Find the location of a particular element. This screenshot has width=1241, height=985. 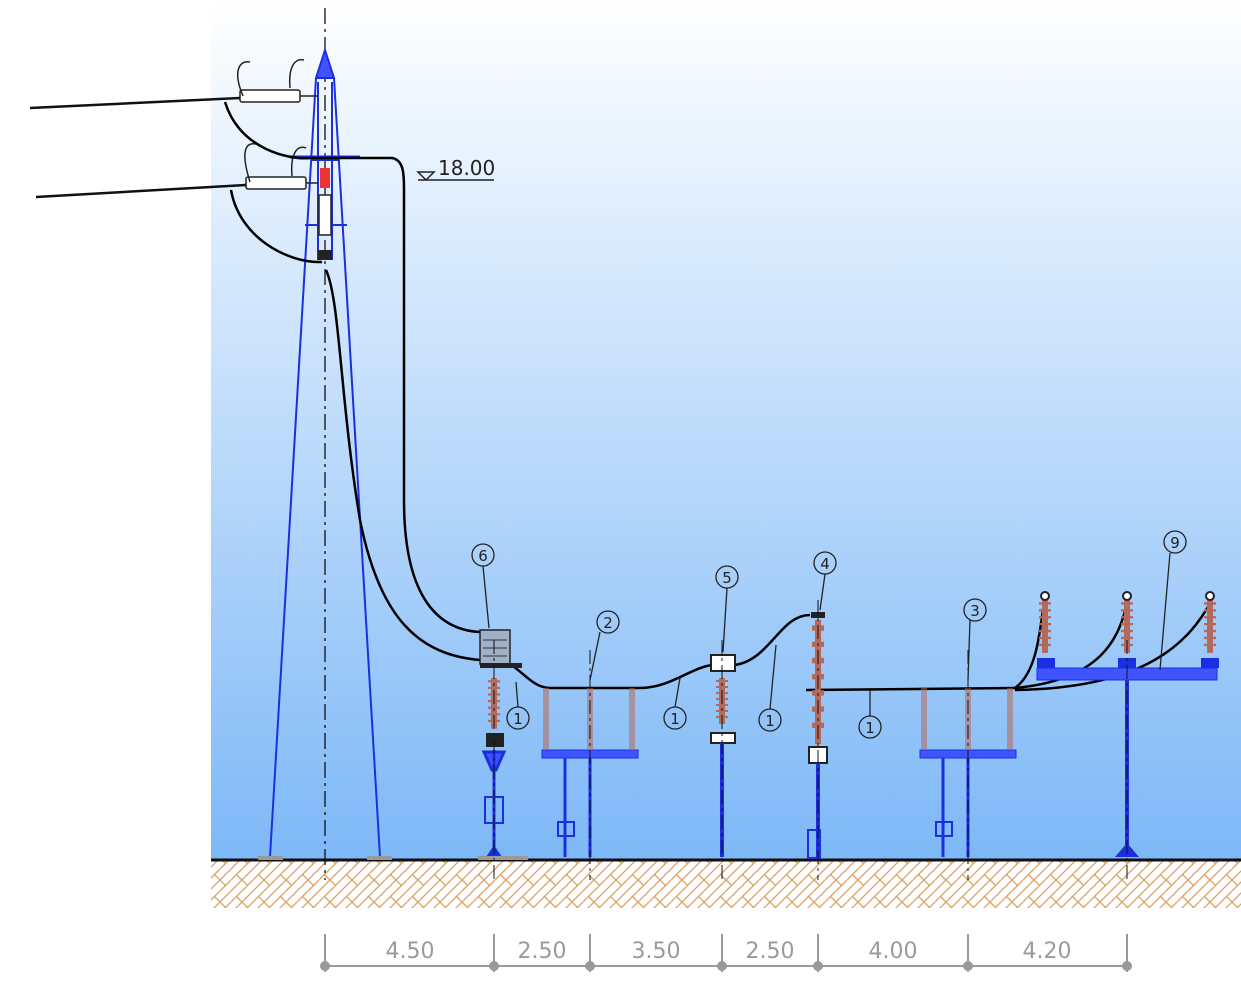

equipment-6-support is located at coordinates (503, 760).